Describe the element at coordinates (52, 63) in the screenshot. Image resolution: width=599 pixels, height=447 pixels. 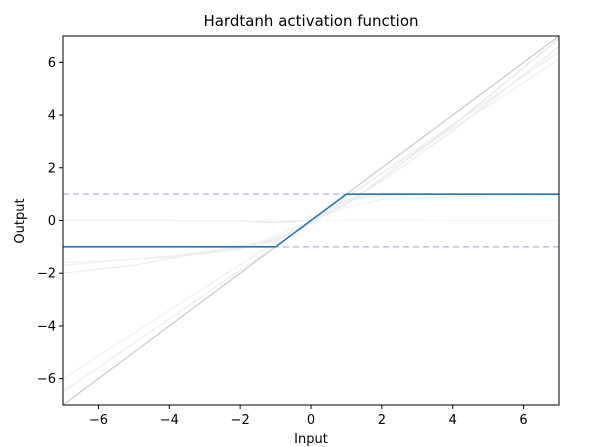
I see `y-tick-label: 6` at that location.